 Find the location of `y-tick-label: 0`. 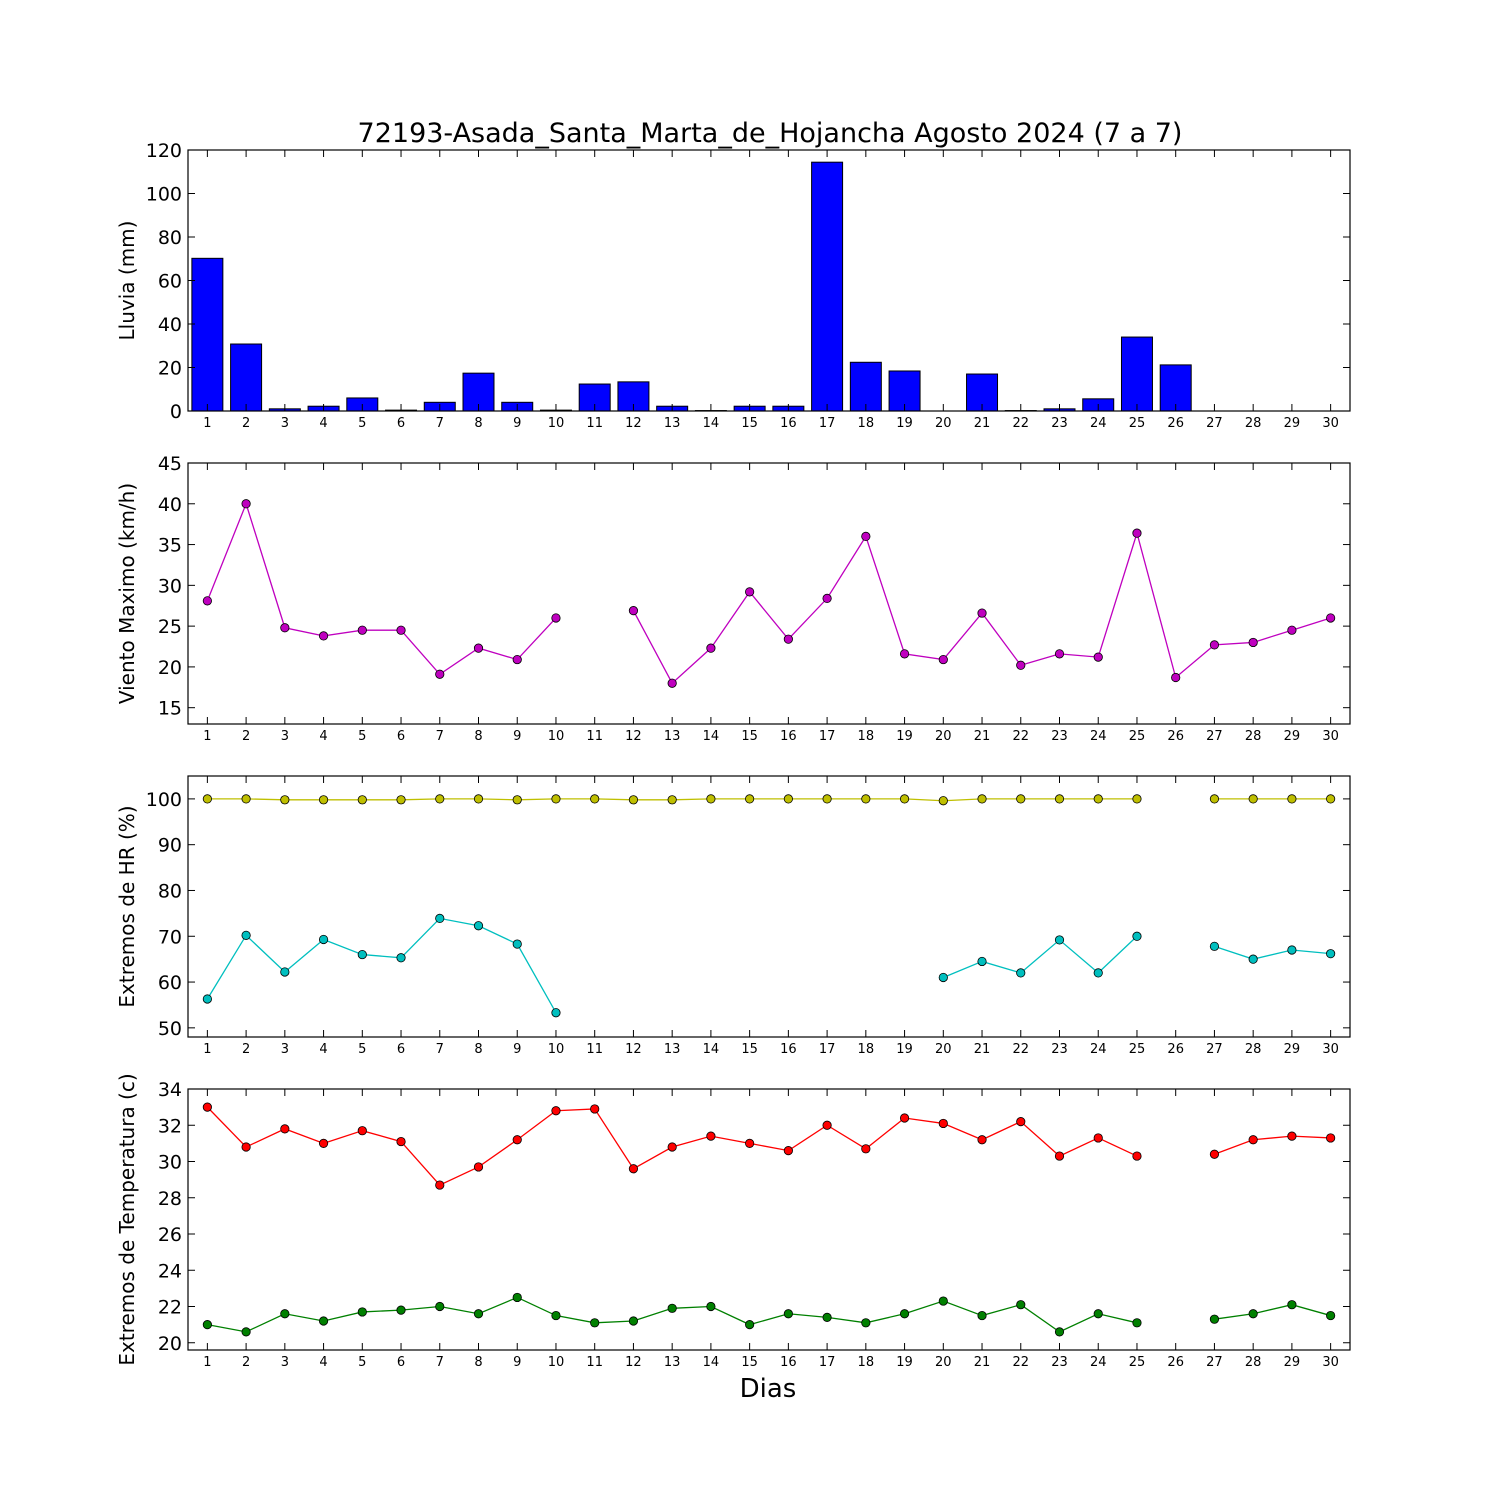

y-tick-label: 0 is located at coordinates (176, 412).